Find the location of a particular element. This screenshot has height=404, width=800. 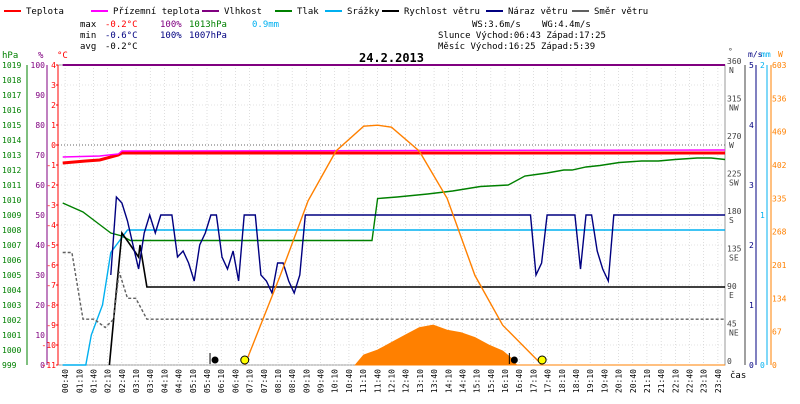

pressure-tick: 1017 is located at coordinates (11, 95).